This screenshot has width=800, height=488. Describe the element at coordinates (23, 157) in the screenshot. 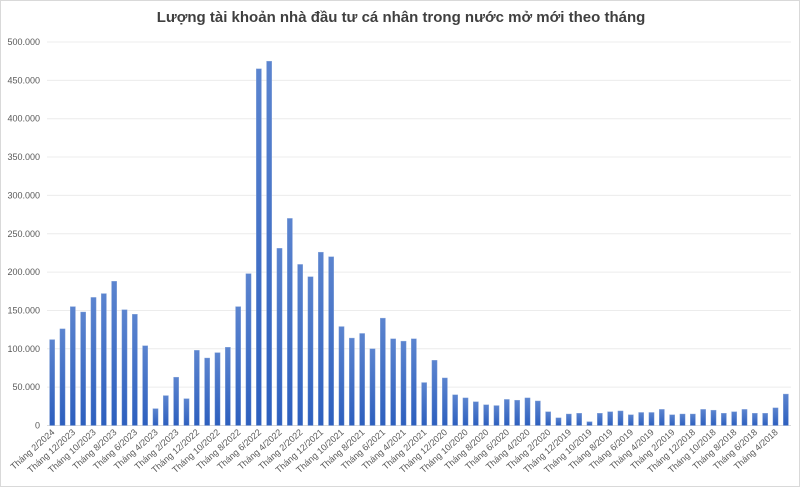

I see `y-tick-label: 350.000` at that location.